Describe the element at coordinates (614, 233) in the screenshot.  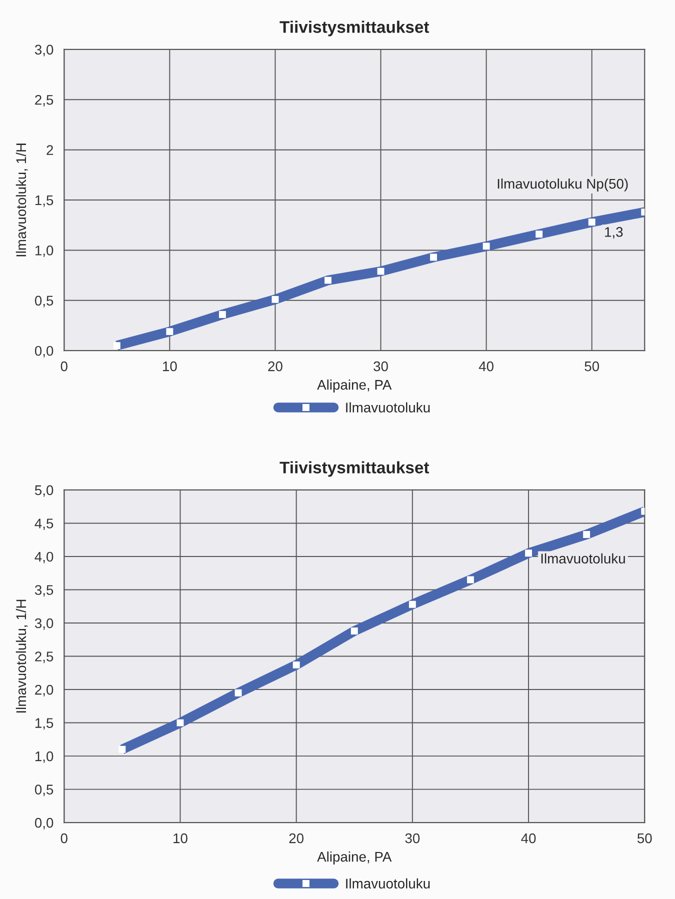
I see `annotation: 1,3` at that location.